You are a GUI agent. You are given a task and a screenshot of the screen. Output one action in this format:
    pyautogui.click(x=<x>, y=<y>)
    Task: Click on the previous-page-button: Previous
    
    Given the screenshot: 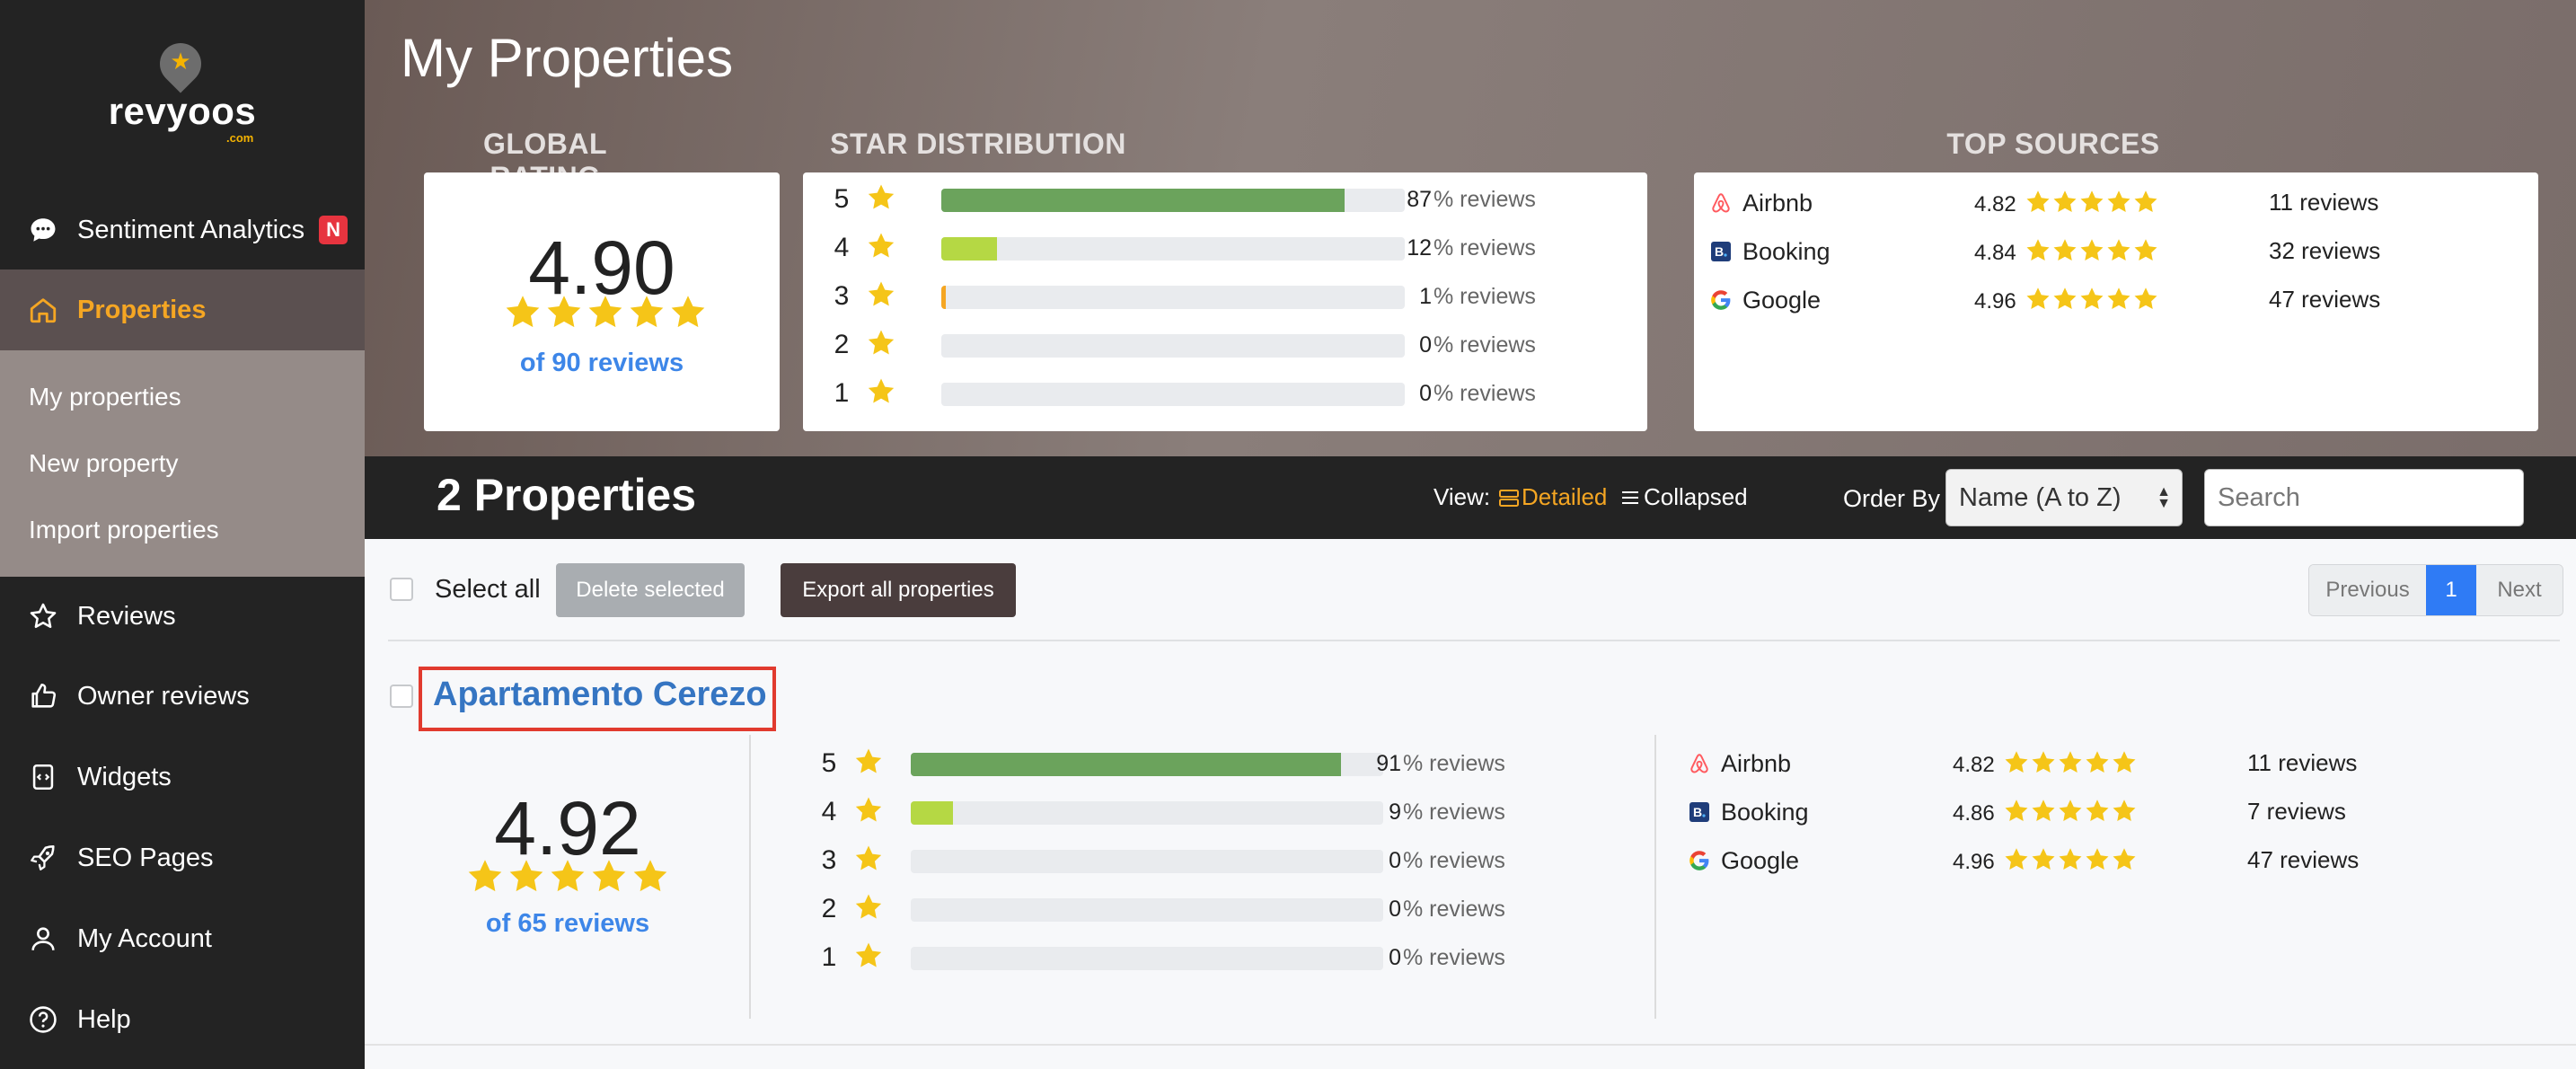 What is the action you would take?
    pyautogui.click(x=2367, y=590)
    